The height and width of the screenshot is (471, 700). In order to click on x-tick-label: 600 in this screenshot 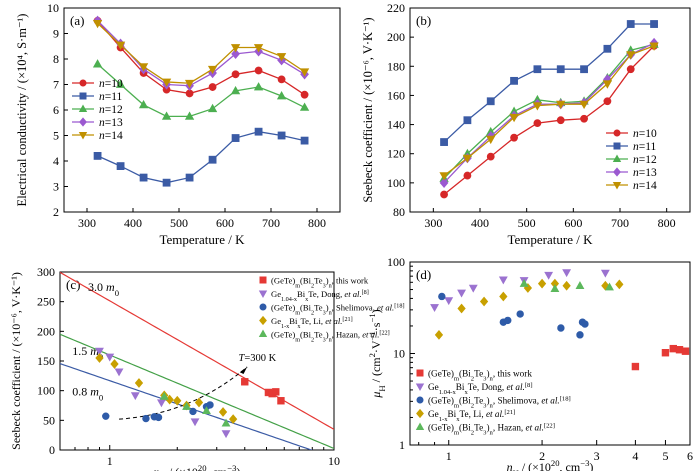, I will do `click(573, 223)`.